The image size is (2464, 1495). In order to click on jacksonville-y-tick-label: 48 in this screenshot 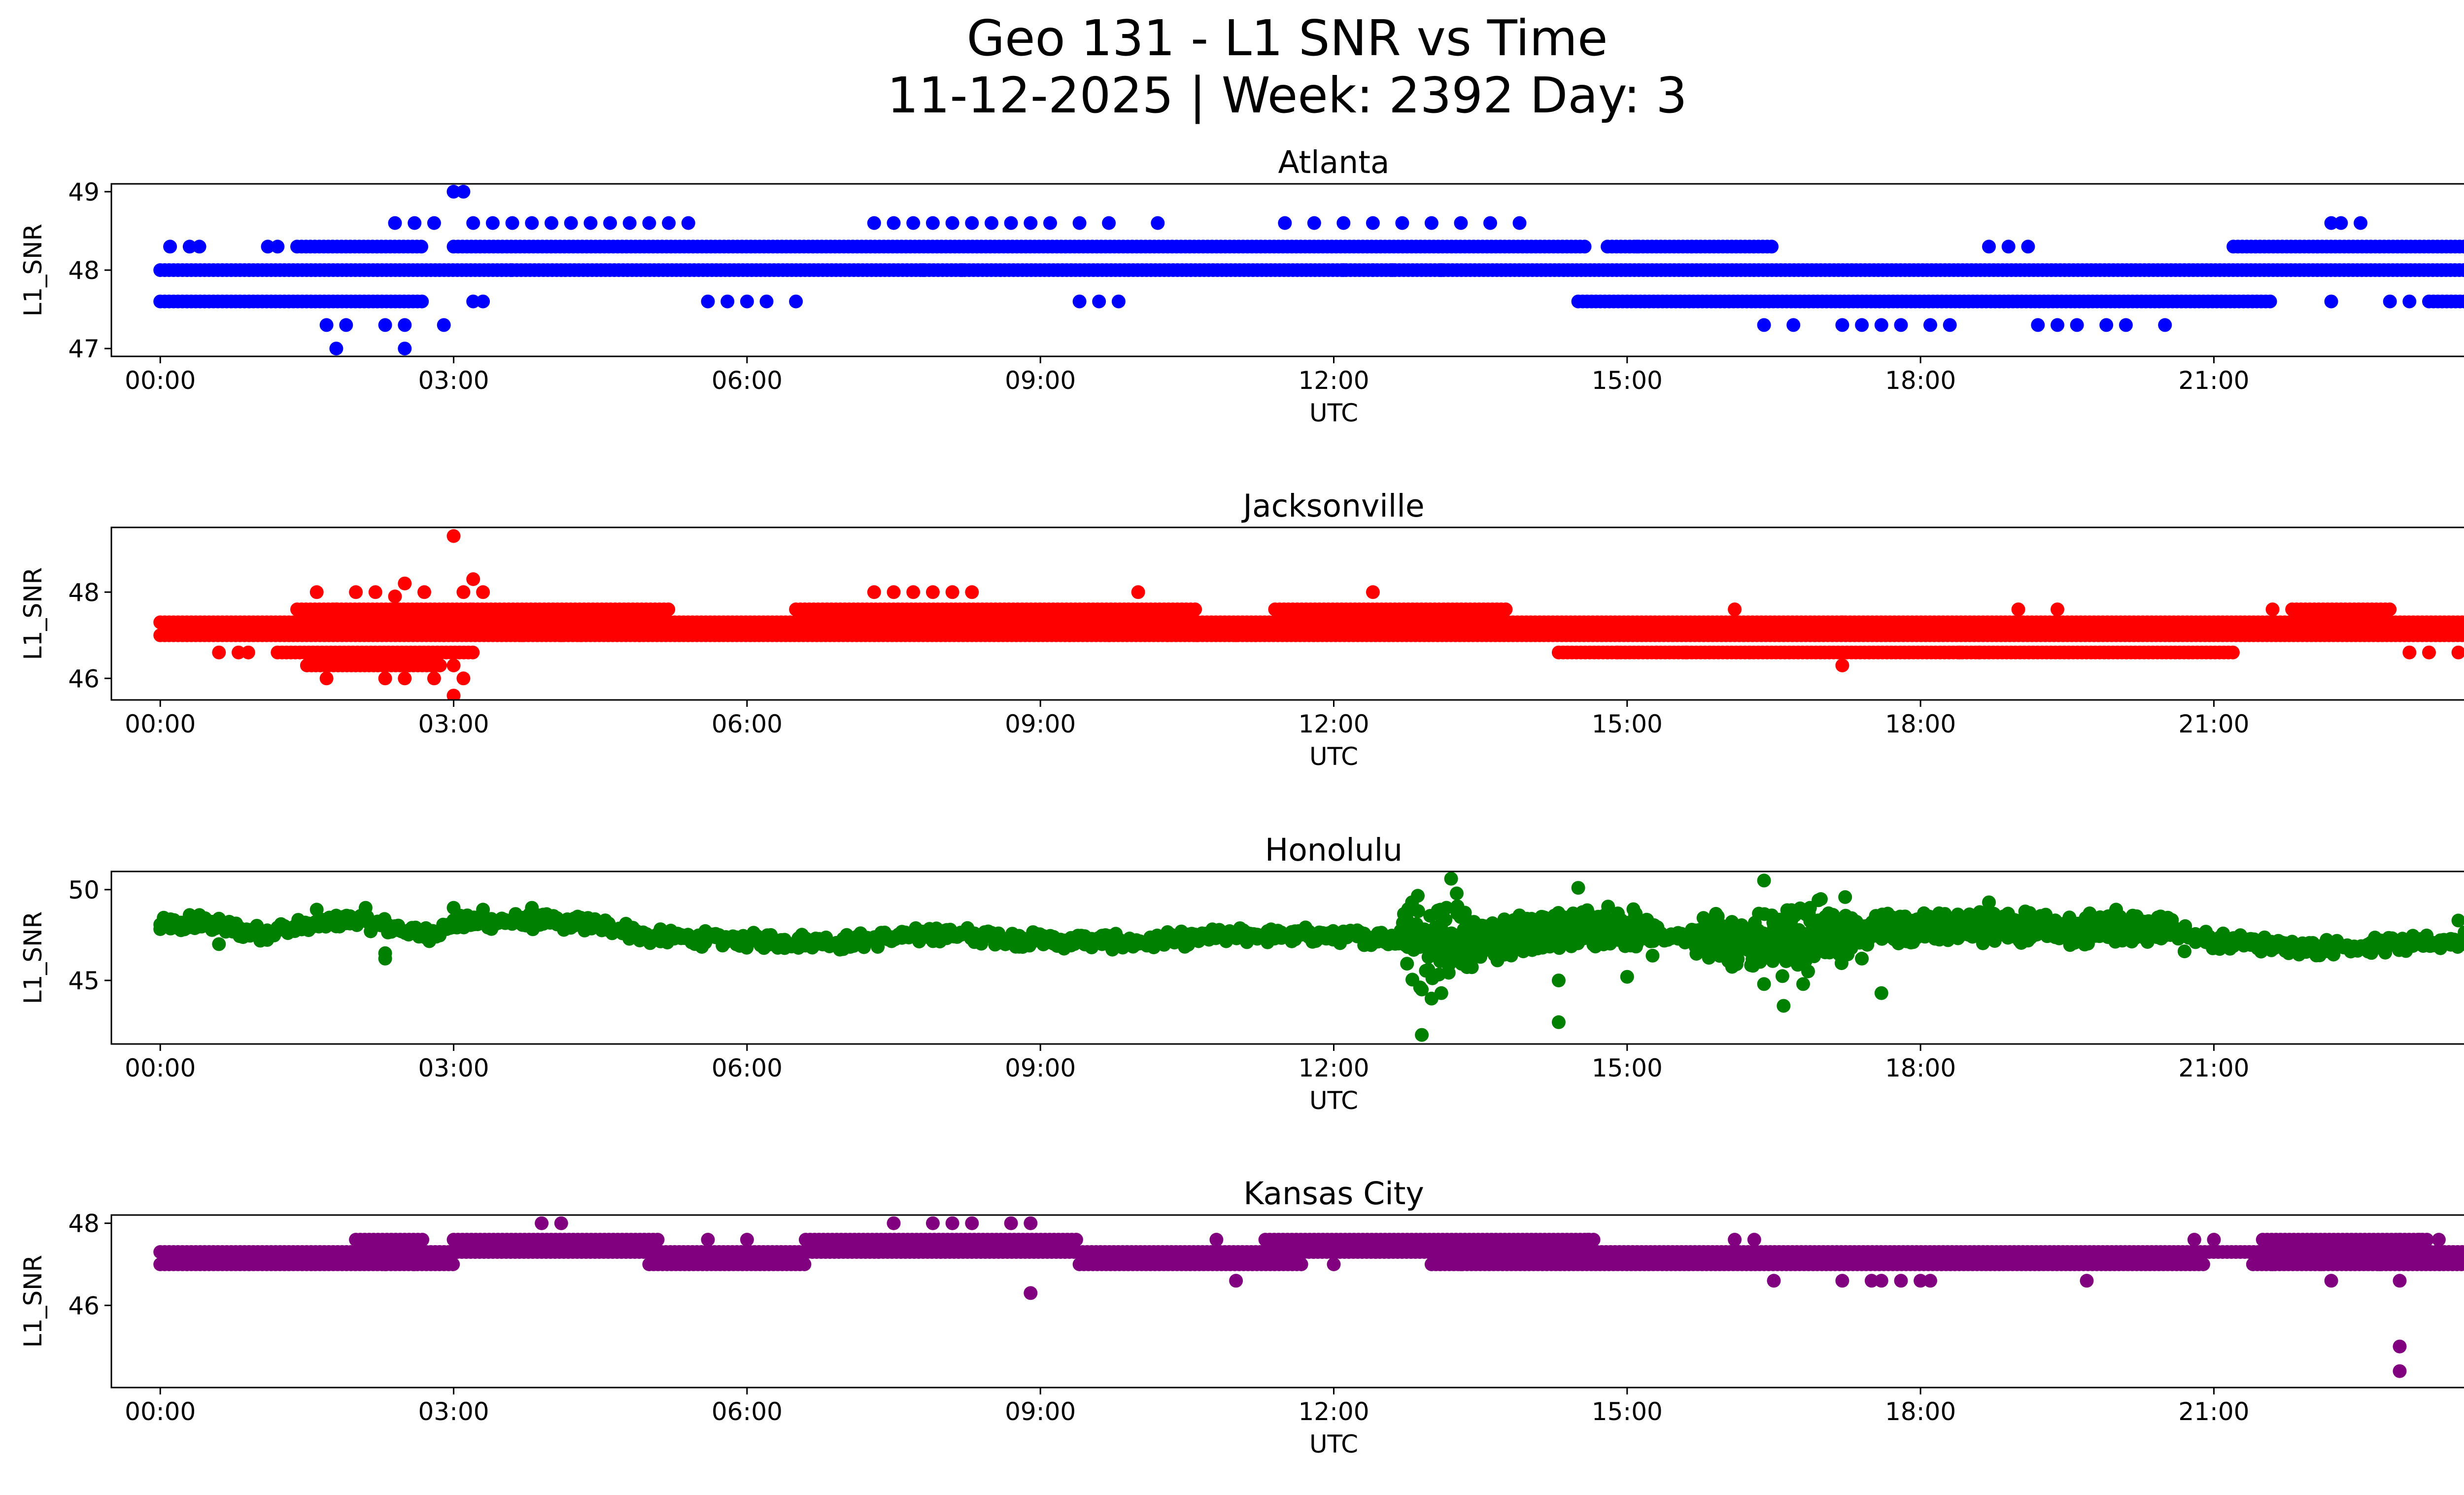, I will do `click(84, 592)`.